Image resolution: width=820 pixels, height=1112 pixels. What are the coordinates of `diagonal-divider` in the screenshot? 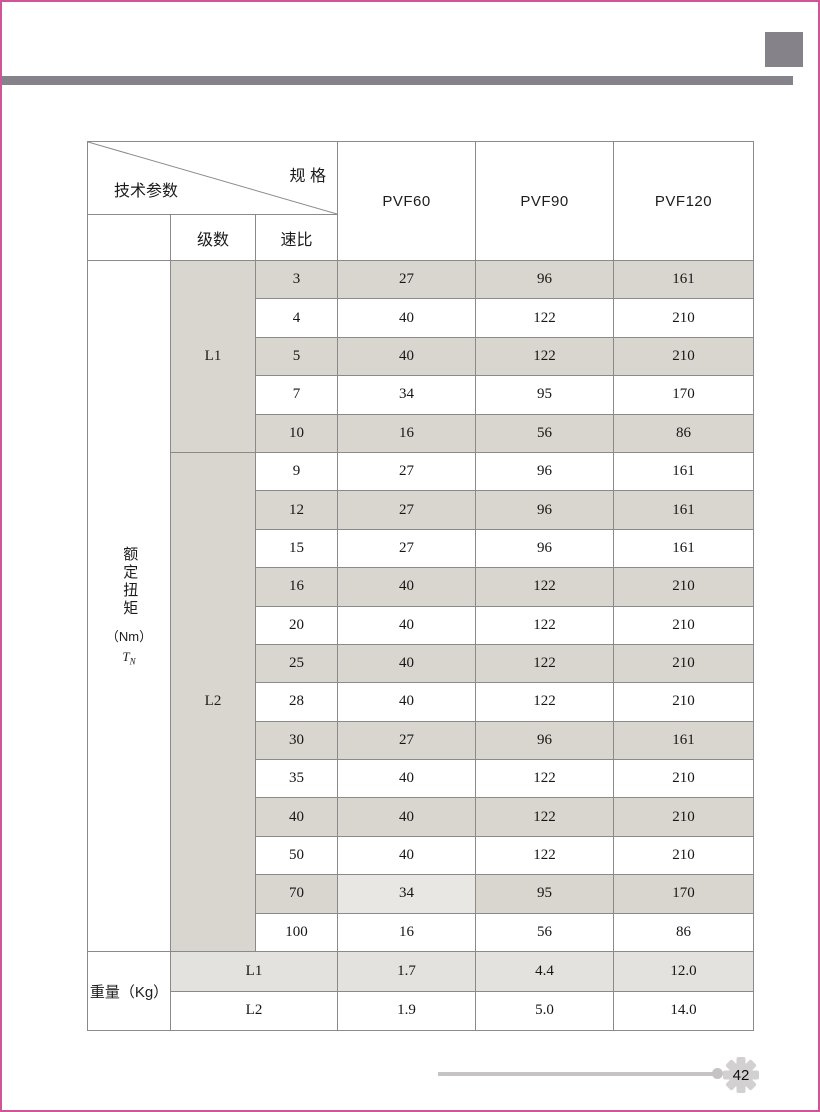 It's located at (212, 178).